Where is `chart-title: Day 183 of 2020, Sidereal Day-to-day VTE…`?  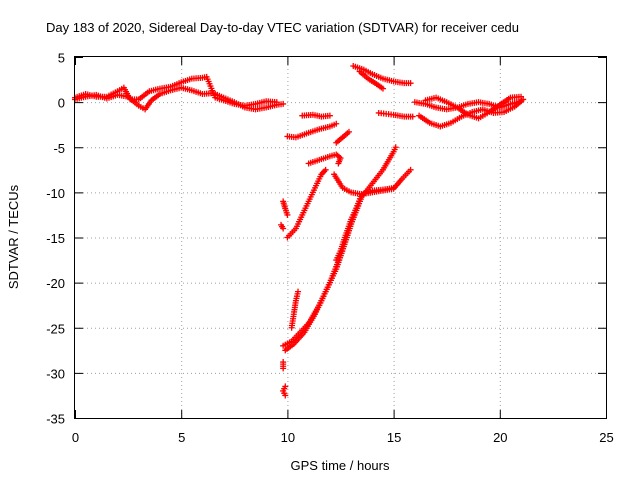
chart-title: Day 183 of 2020, Sidereal Day-to-day VTE… is located at coordinates (282, 27).